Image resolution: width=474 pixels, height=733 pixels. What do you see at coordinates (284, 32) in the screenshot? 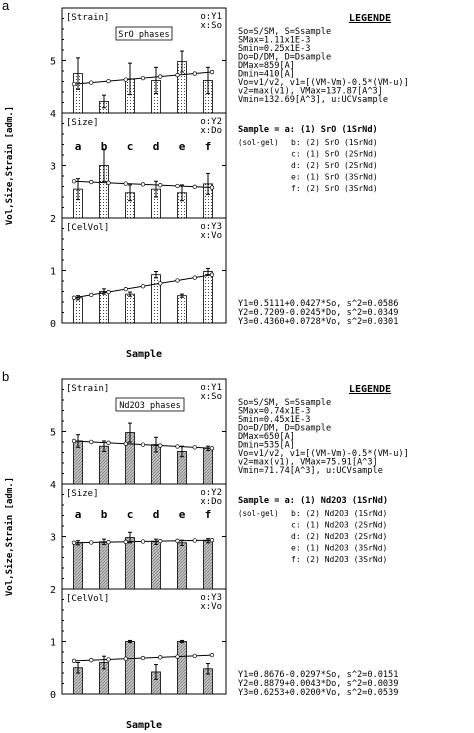
I see `fig-a-legend-line: So=S/SM, S=Ssample` at bounding box center [284, 32].